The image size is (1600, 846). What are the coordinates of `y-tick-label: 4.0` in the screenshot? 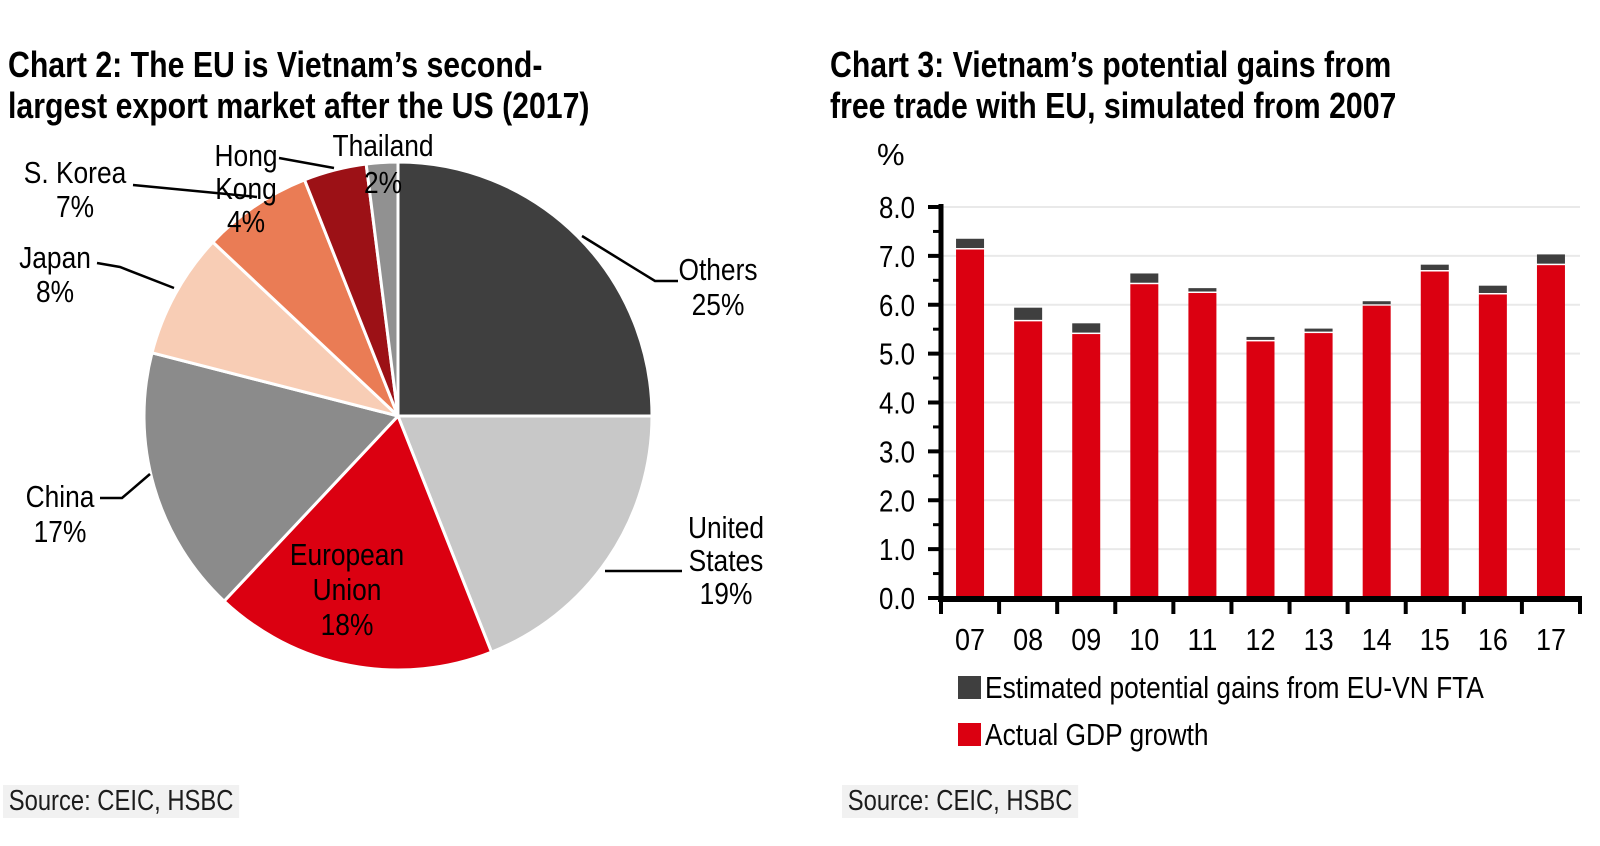 It's located at (897, 403).